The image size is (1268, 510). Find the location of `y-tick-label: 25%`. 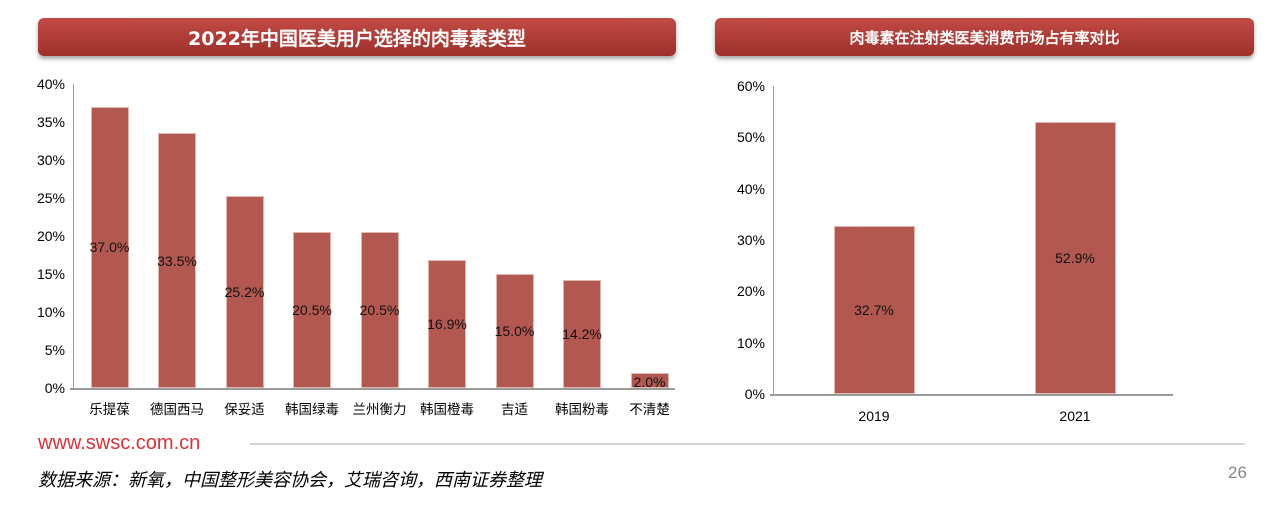

y-tick-label: 25% is located at coordinates (50, 198).